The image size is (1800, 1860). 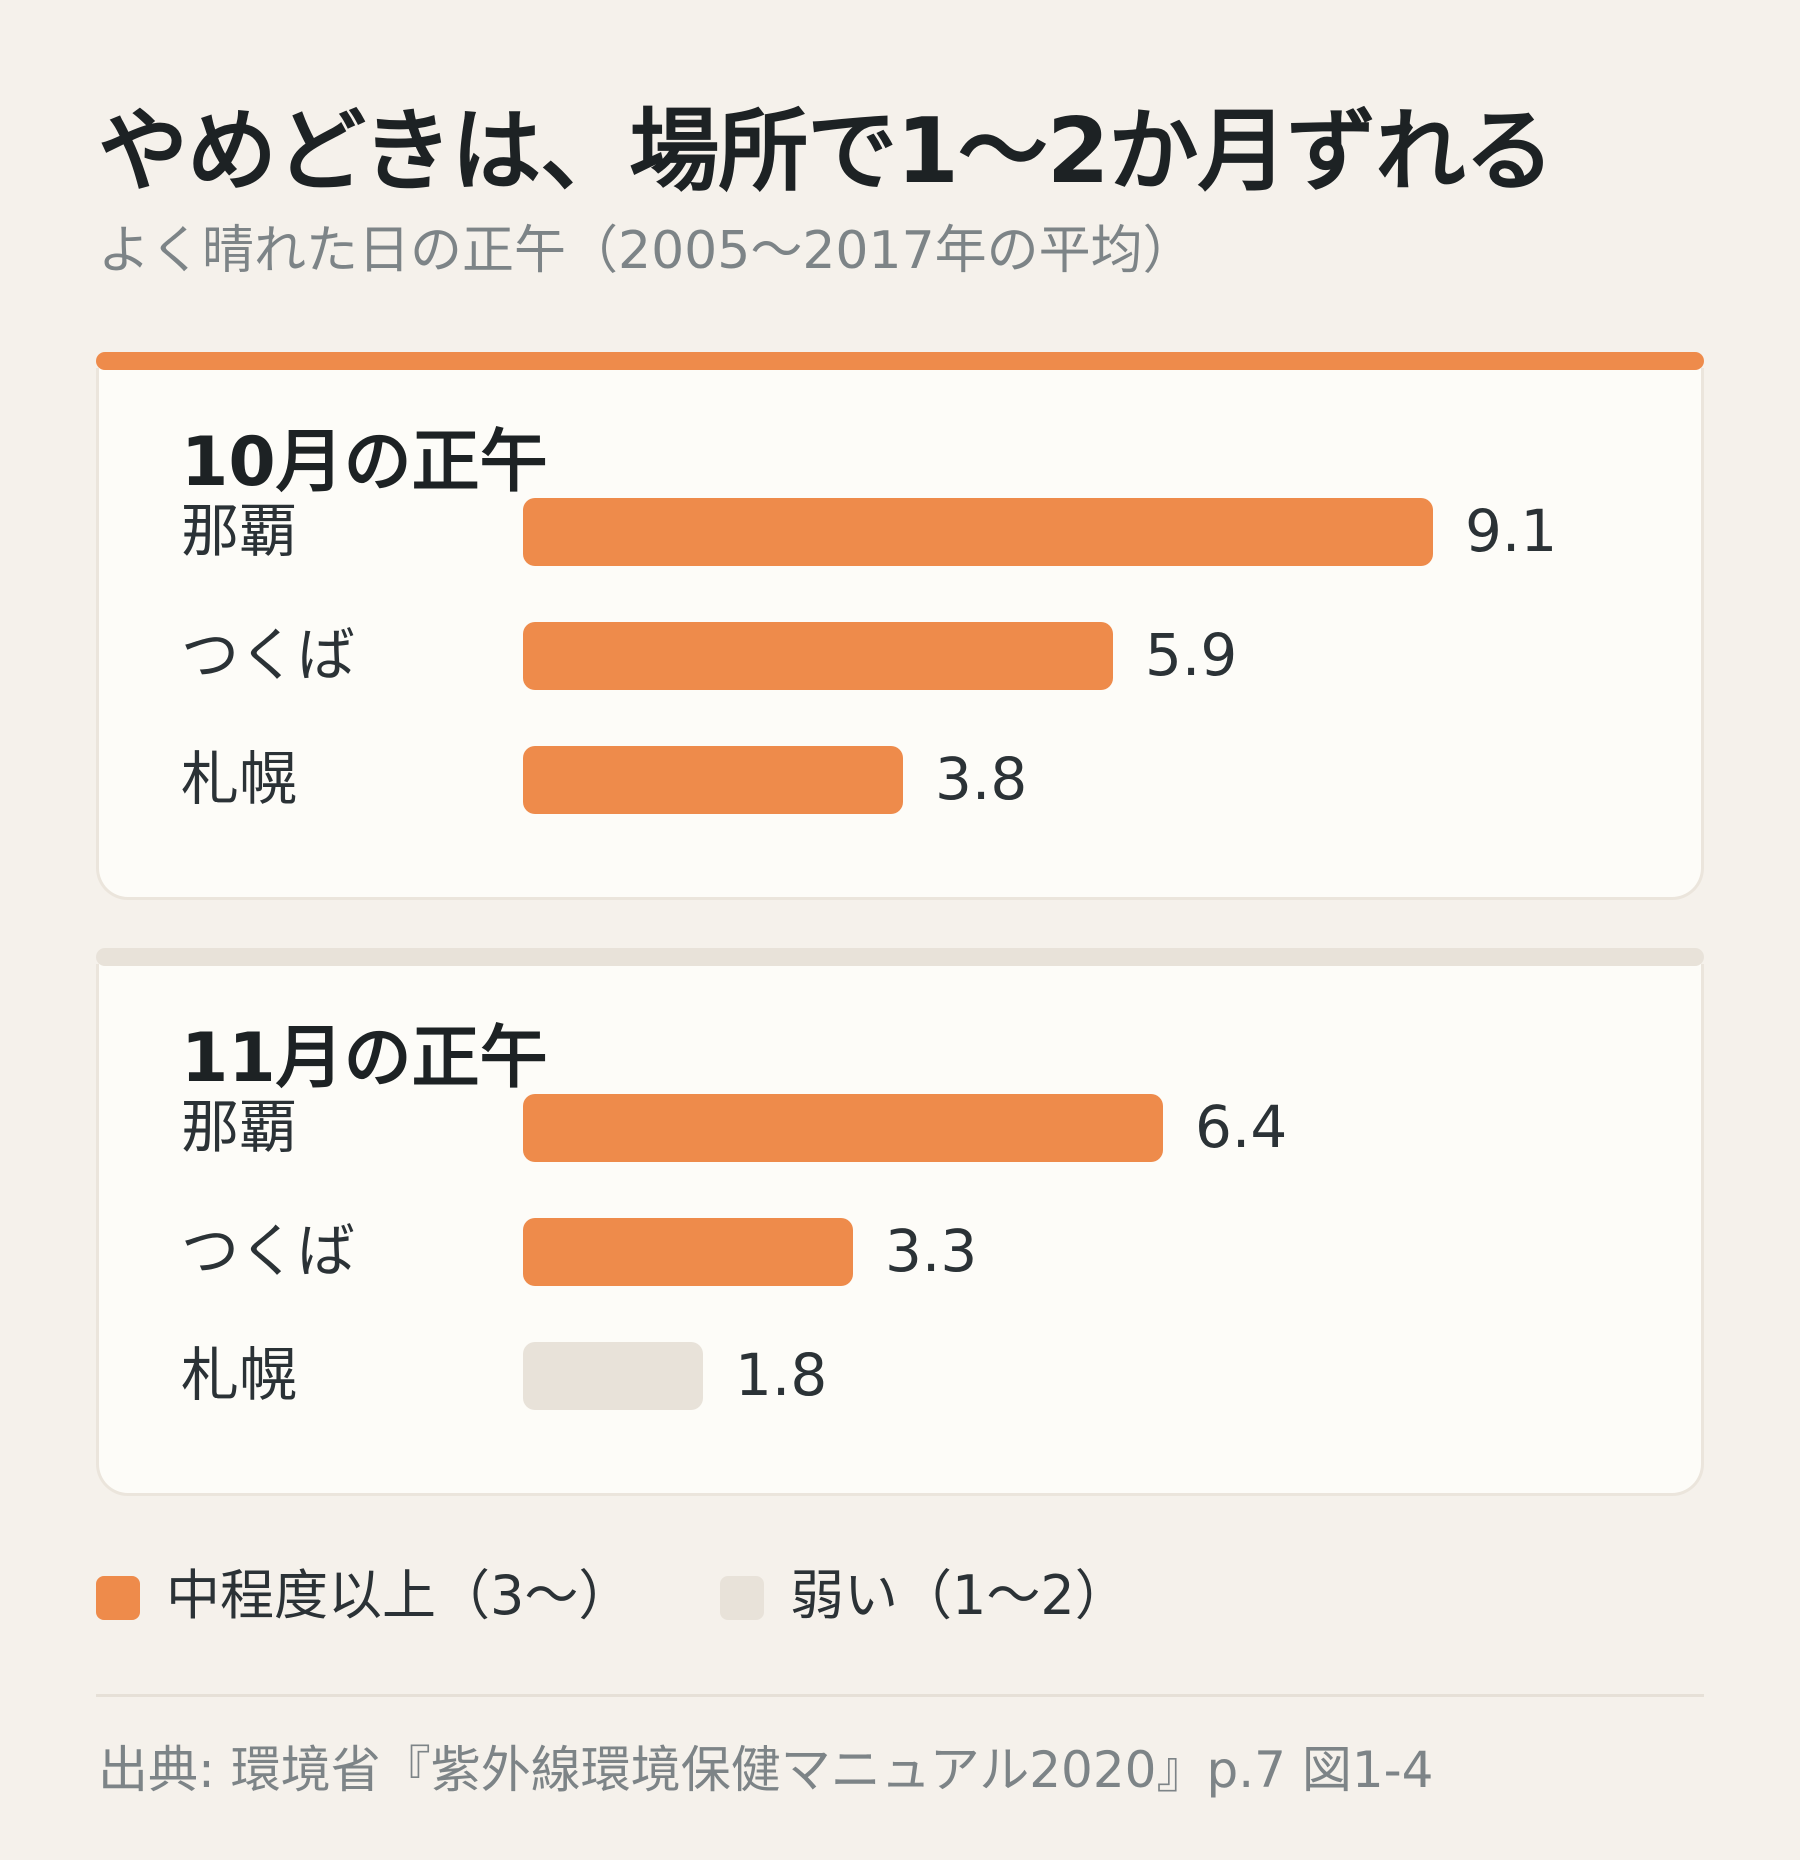 I want to click on legend: 中程度以上（3〜） 弱い（1〜2）, so click(x=896, y=1595).